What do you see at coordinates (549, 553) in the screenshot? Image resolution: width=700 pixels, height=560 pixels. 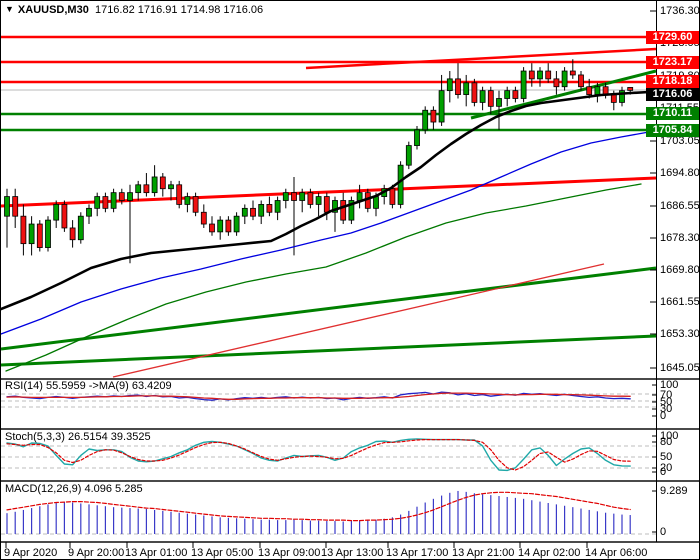 I see `time-axis-label: 14 Apr 02:00` at bounding box center [549, 553].